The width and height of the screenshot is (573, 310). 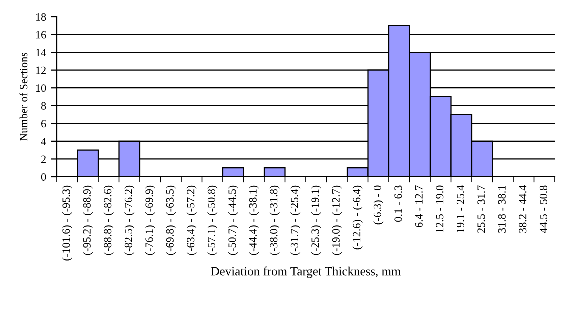 What do you see at coordinates (440, 209) in the screenshot?
I see `x-tick-label: 12.5 - 19.0` at bounding box center [440, 209].